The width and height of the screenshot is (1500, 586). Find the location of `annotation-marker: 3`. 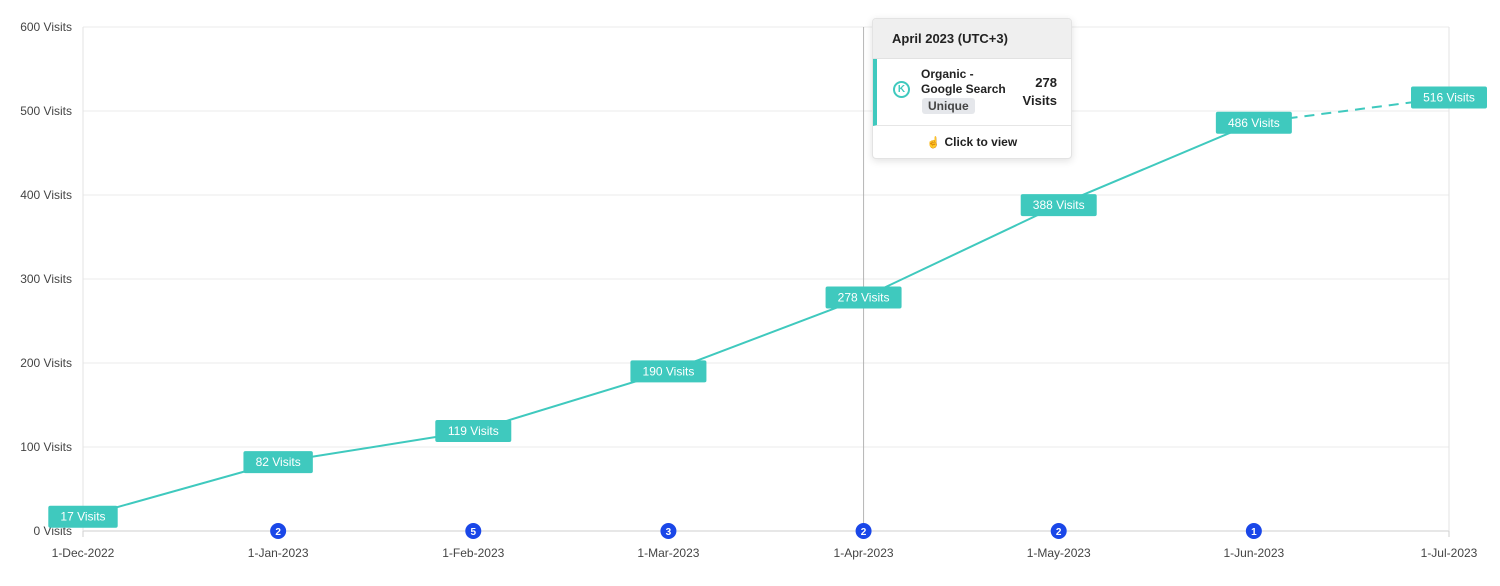

annotation-marker: 3 is located at coordinates (668, 531).